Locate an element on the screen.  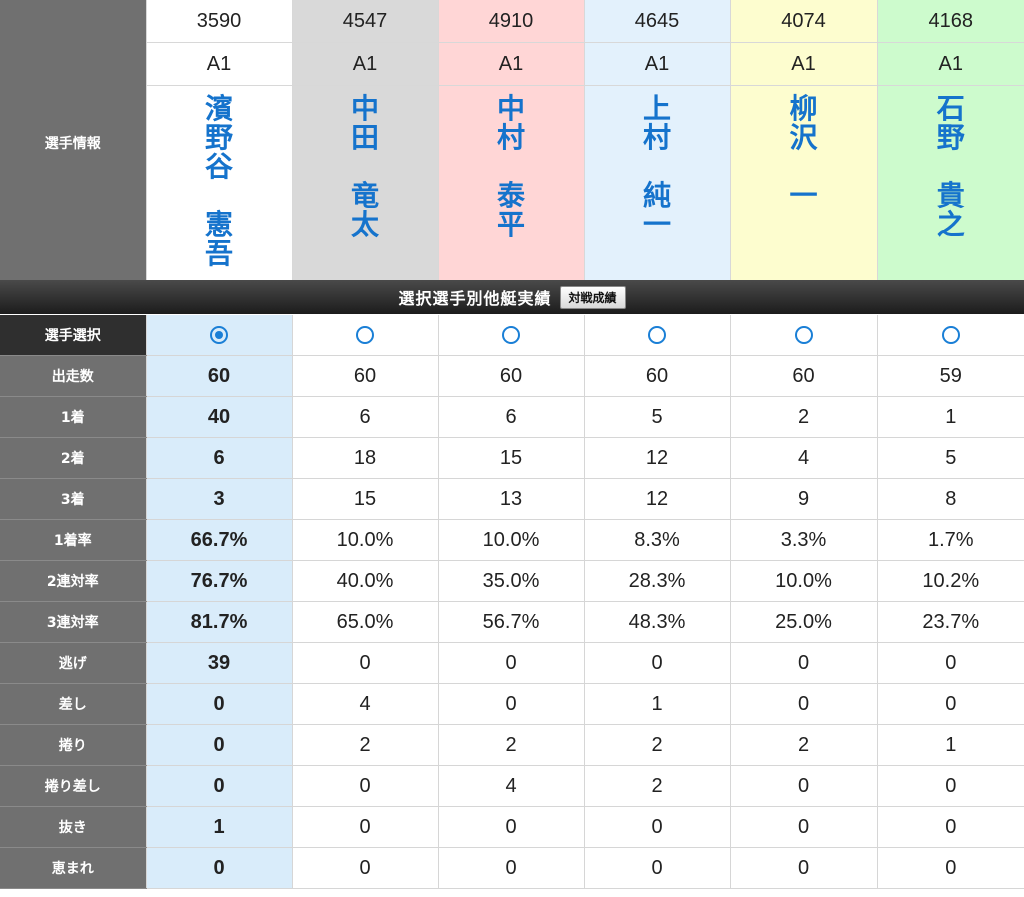
name-char: 野 is located at coordinates (218, 137).